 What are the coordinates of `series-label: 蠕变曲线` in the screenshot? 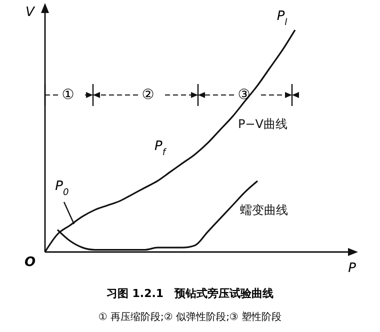 It's located at (264, 210).